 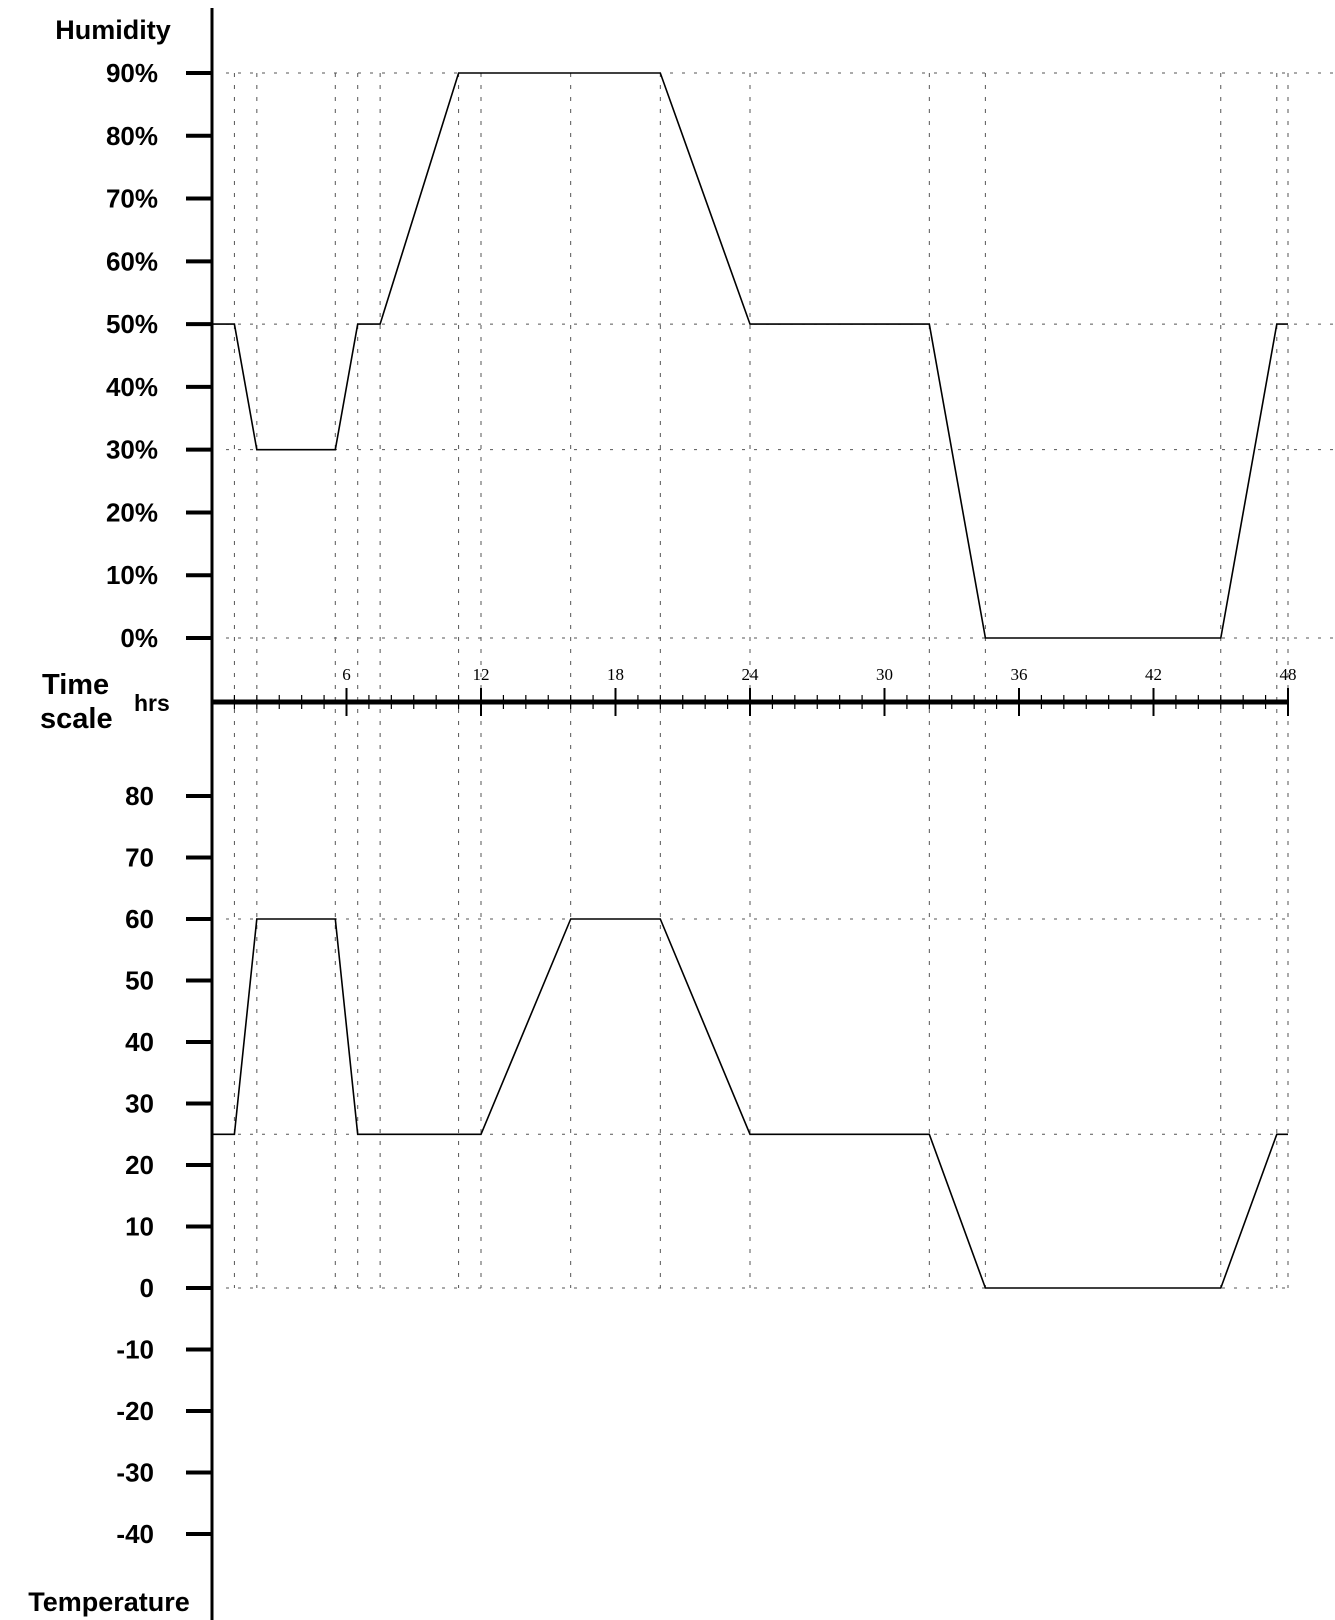 I want to click on time-tick-label: 6, so click(x=346, y=674).